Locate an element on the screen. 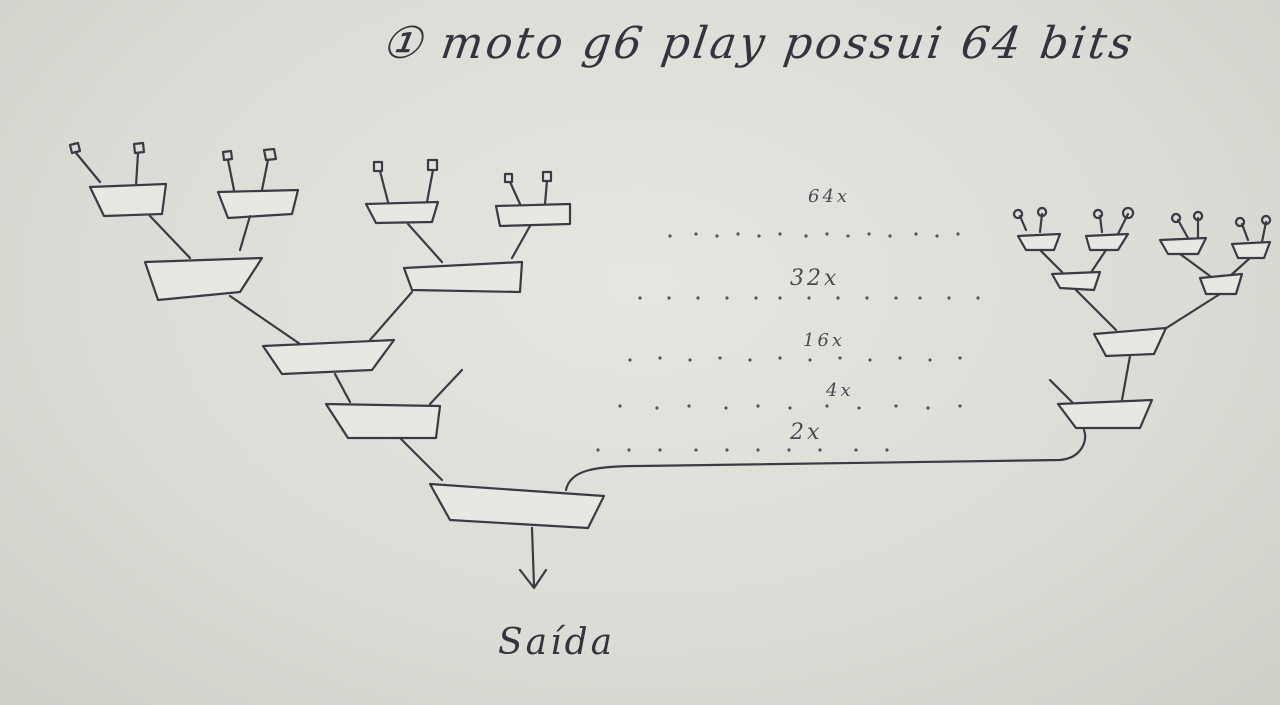 Image resolution: width=1280 pixels, height=705 pixels. left-level1-muxes is located at coordinates (330, 205).